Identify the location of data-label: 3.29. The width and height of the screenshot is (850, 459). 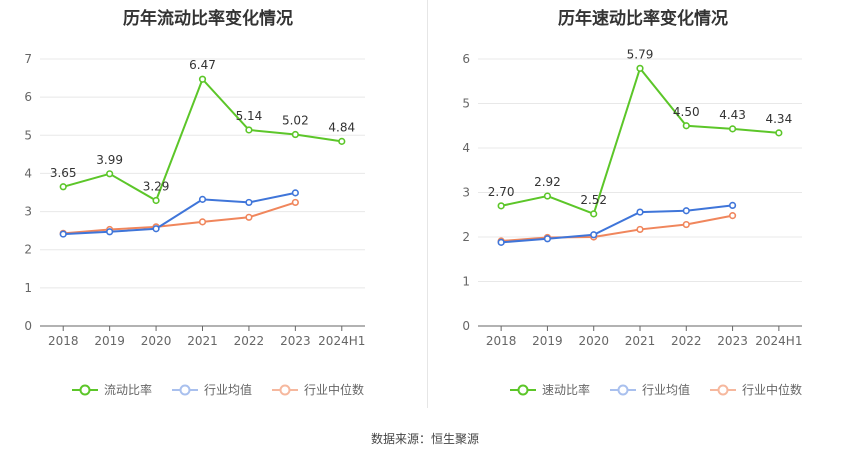
(156, 187).